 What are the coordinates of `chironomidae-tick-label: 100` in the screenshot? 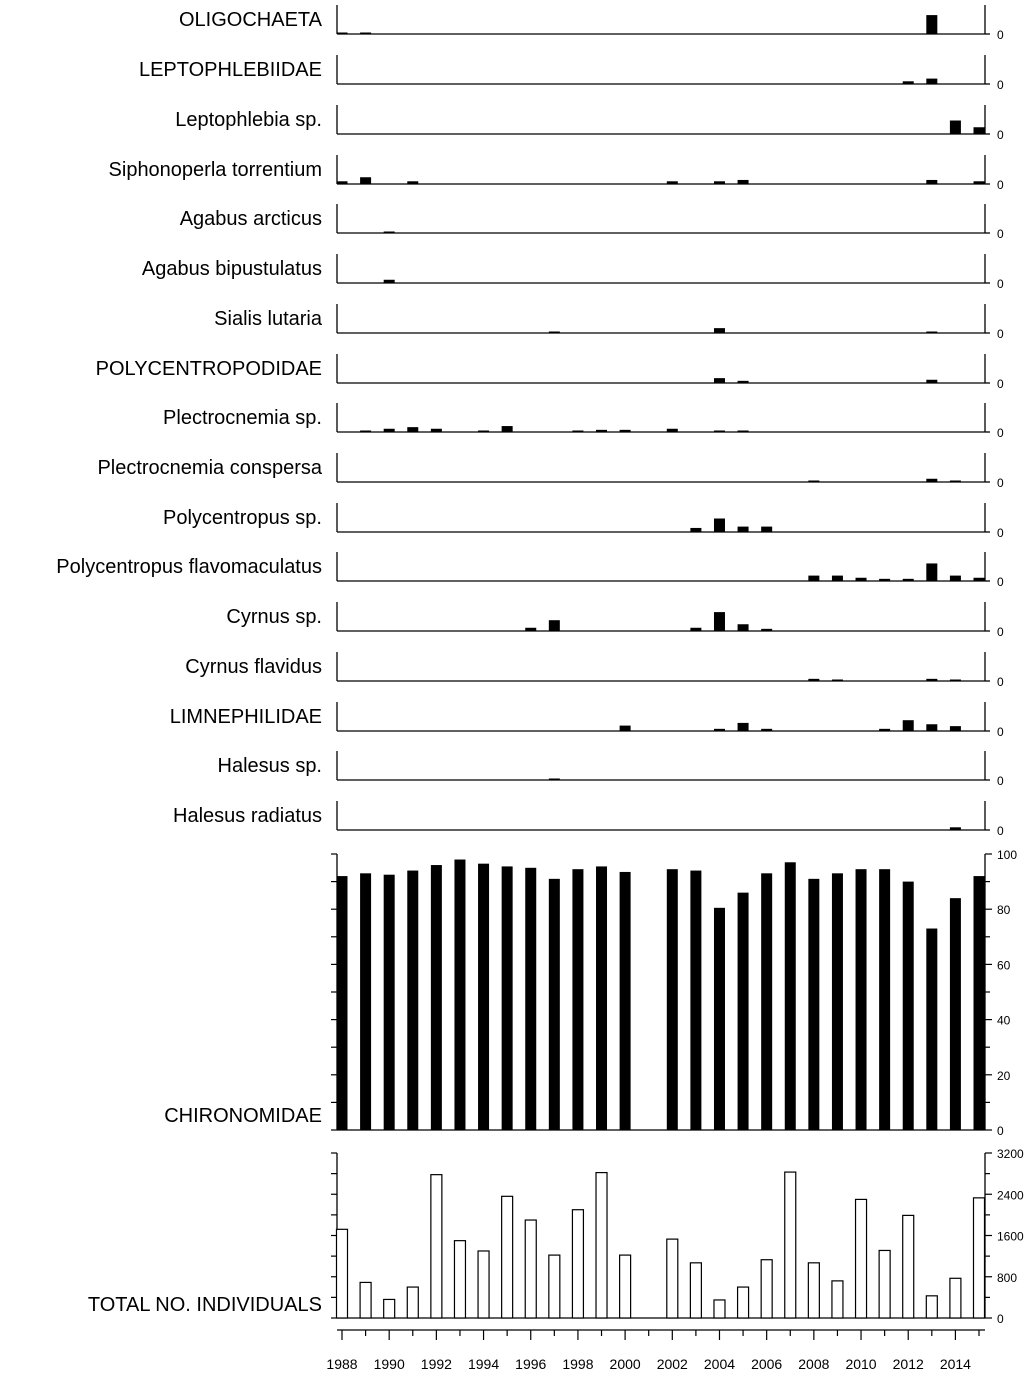 It's located at (1007, 855).